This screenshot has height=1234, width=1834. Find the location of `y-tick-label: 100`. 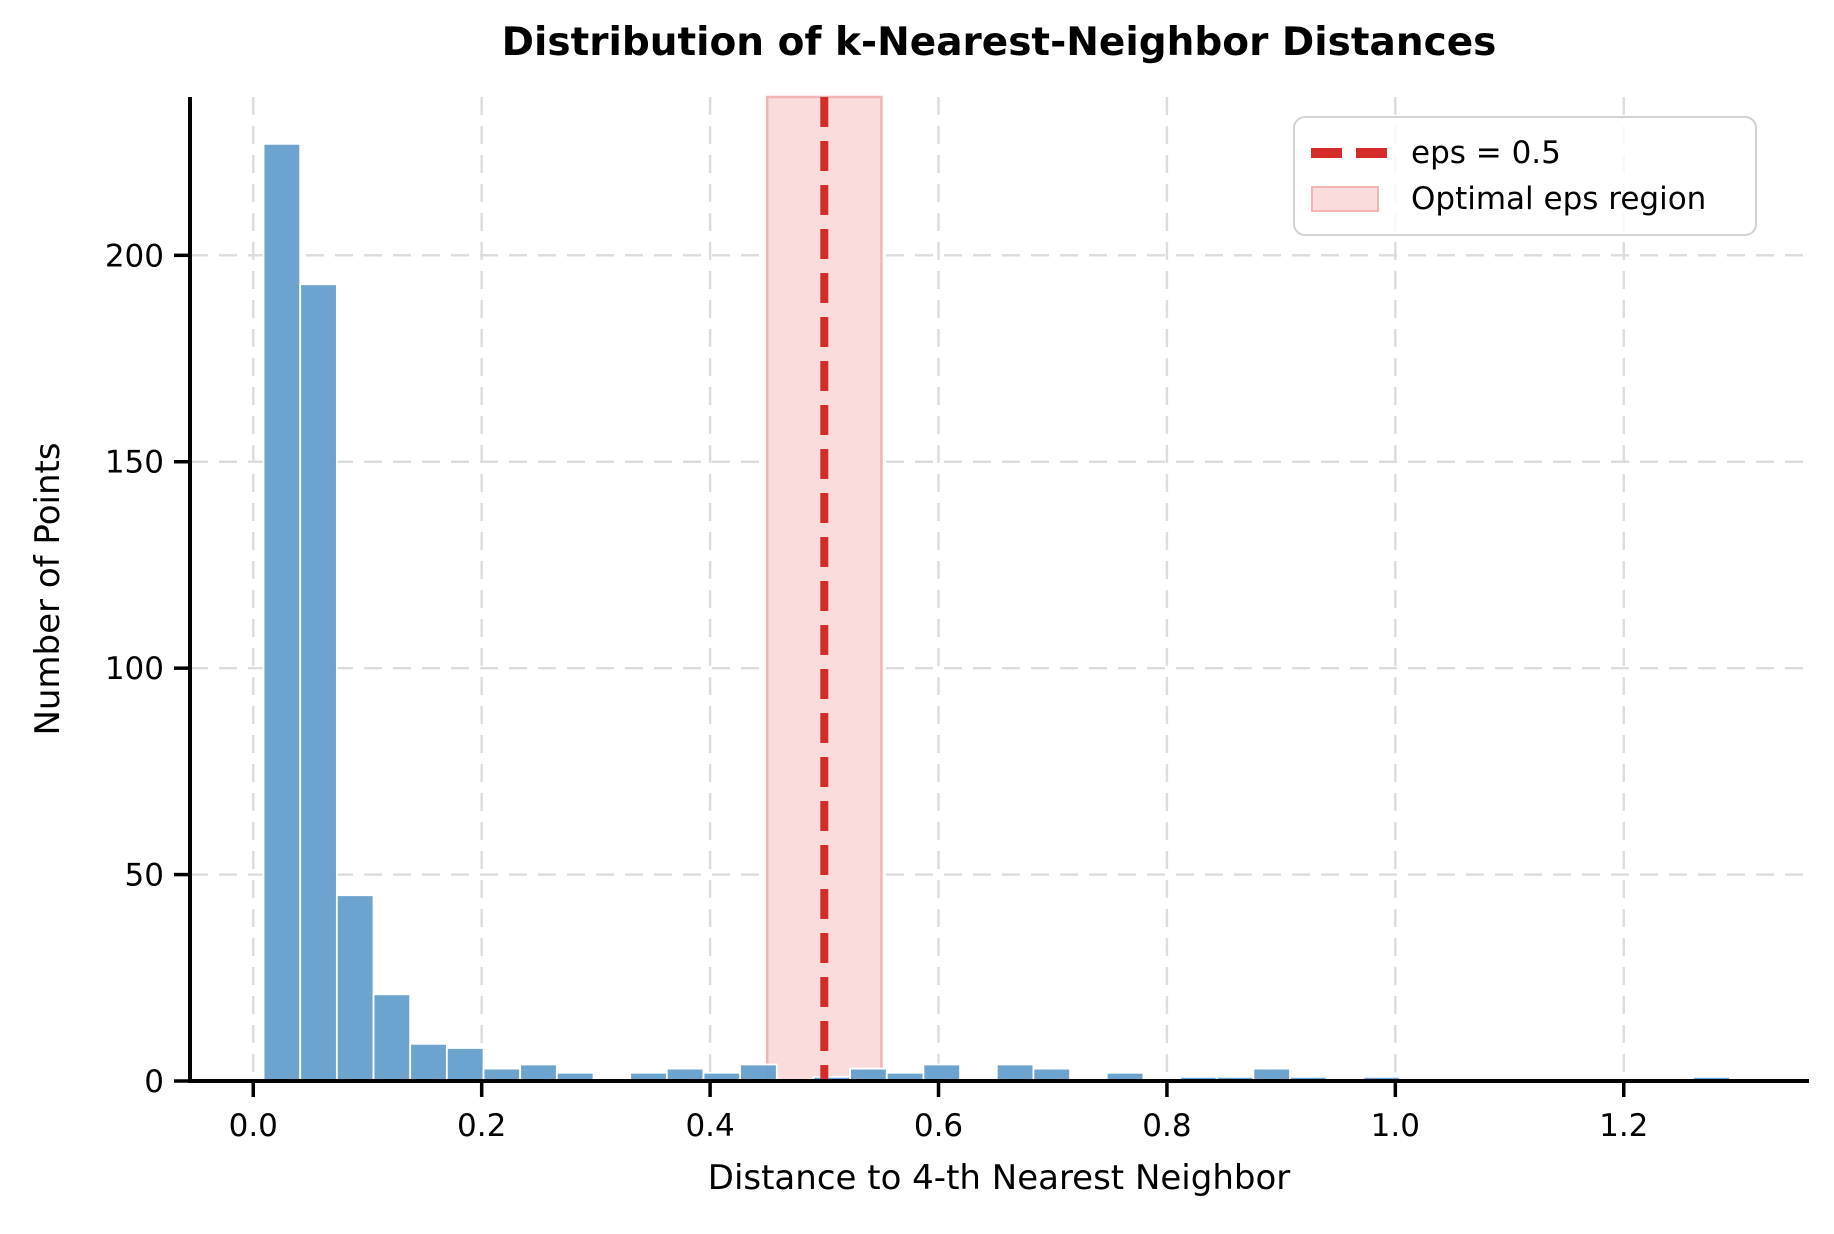

y-tick-label: 100 is located at coordinates (134, 669).